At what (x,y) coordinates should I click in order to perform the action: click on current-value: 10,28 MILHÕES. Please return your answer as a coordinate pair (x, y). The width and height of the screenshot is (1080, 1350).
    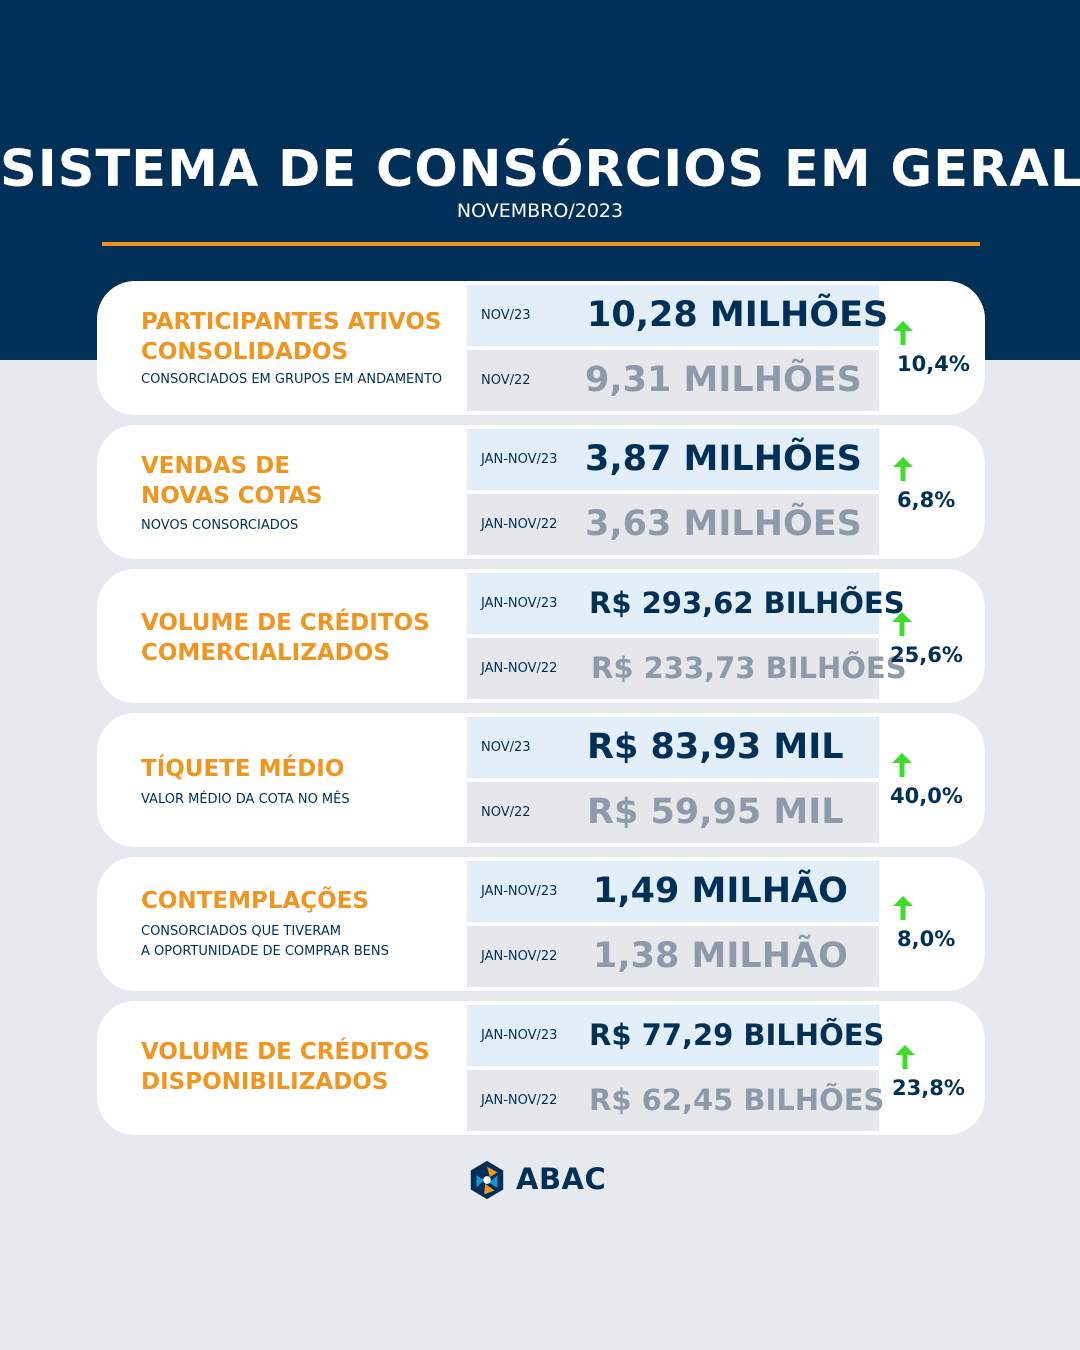
    Looking at the image, I should click on (738, 315).